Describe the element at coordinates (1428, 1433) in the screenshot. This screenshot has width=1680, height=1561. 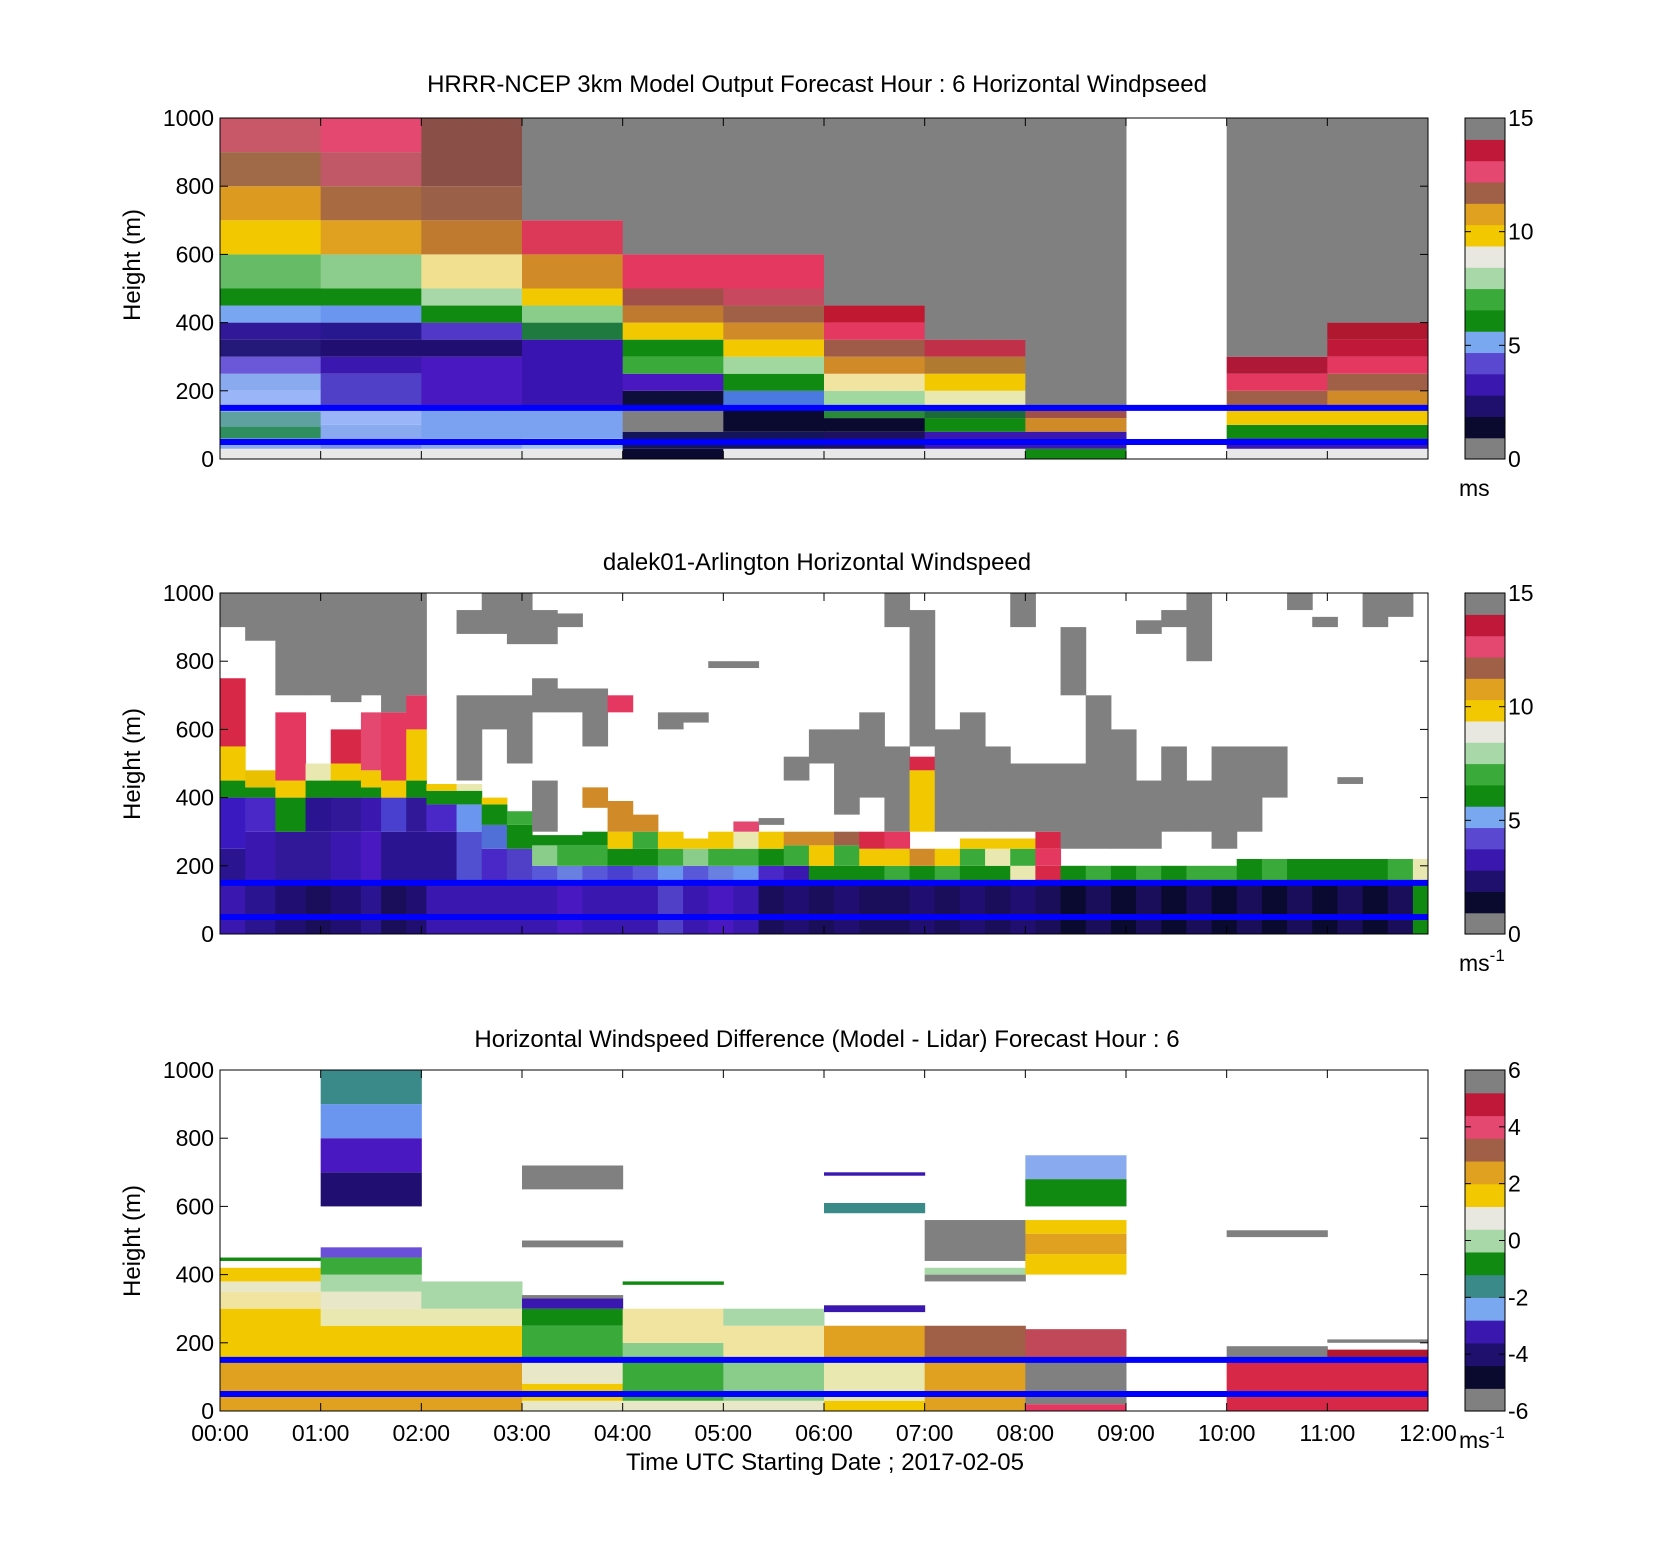
I see `x-tick-label: 12:00` at that location.